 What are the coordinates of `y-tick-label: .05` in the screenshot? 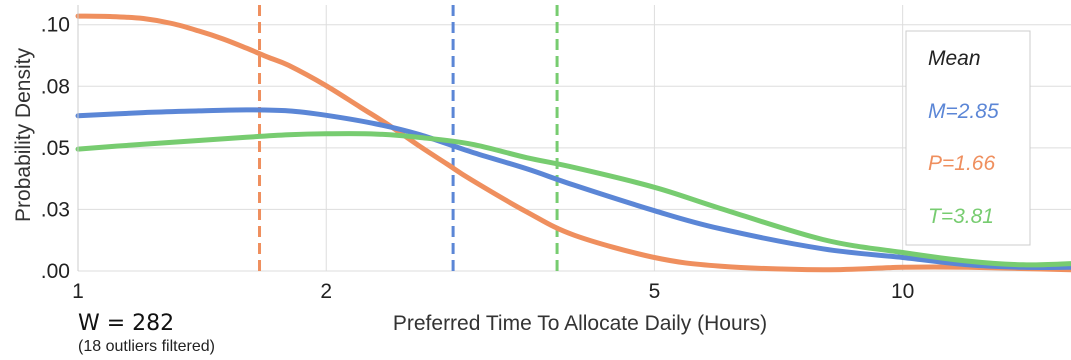 It's located at (55, 148).